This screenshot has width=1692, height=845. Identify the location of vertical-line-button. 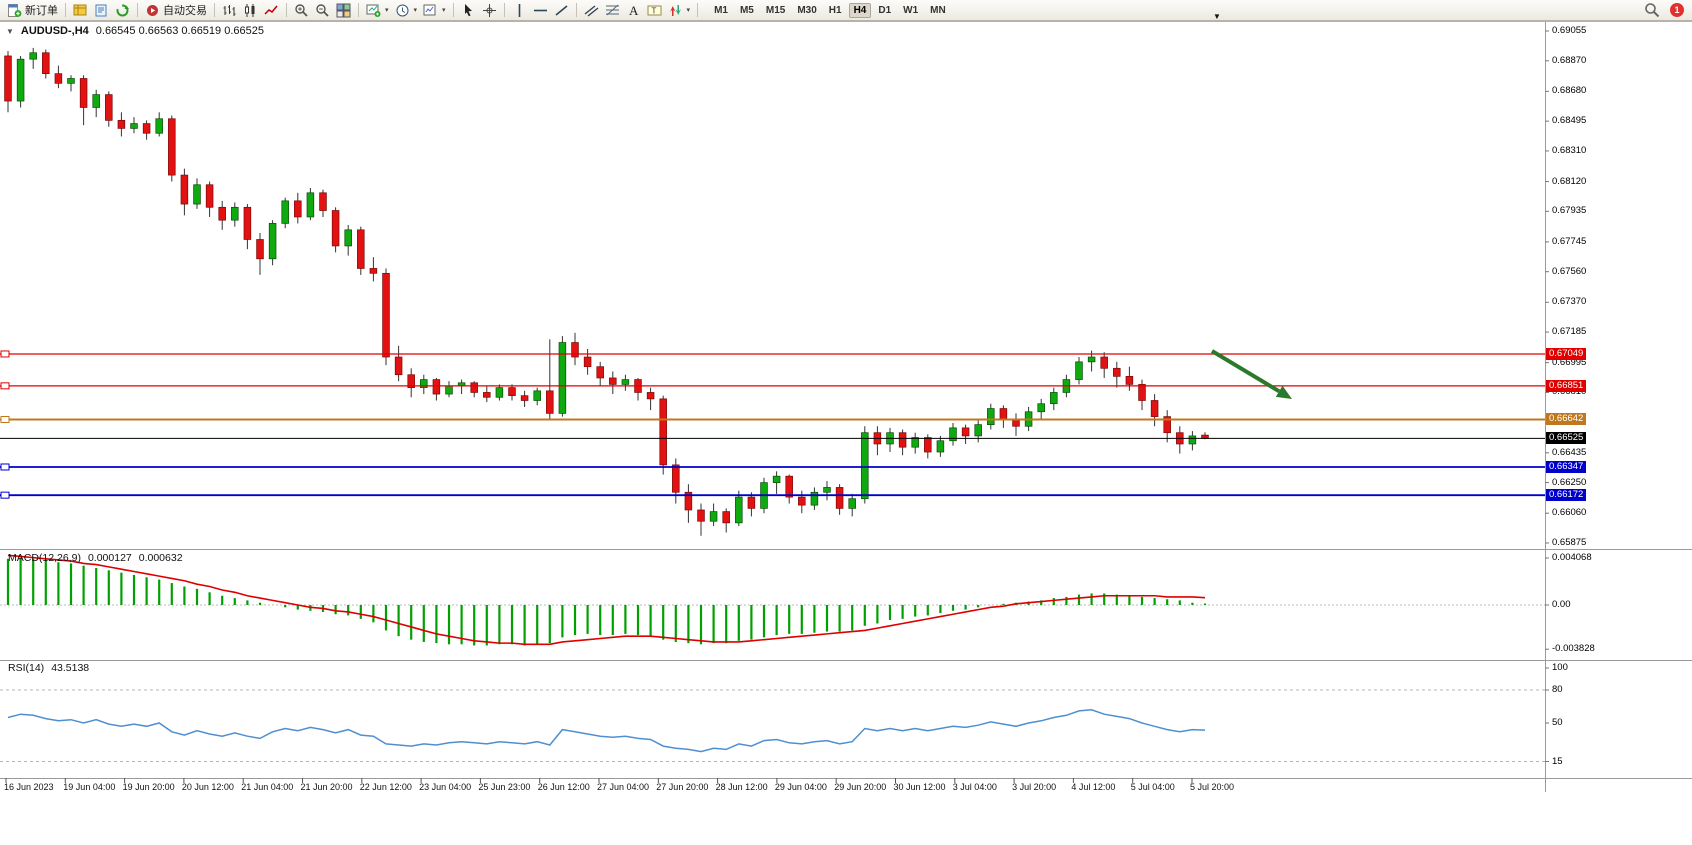
(519, 10).